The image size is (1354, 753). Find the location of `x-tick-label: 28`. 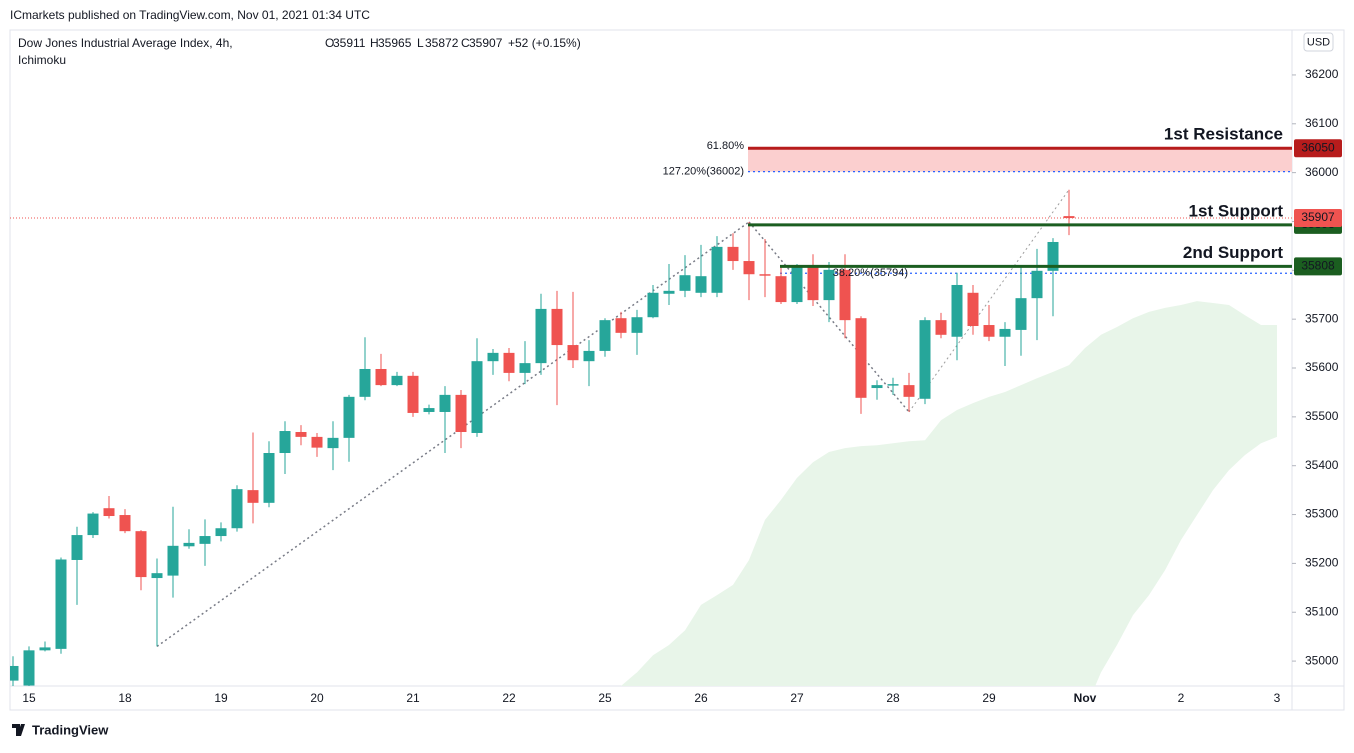

x-tick-label: 28 is located at coordinates (893, 698).